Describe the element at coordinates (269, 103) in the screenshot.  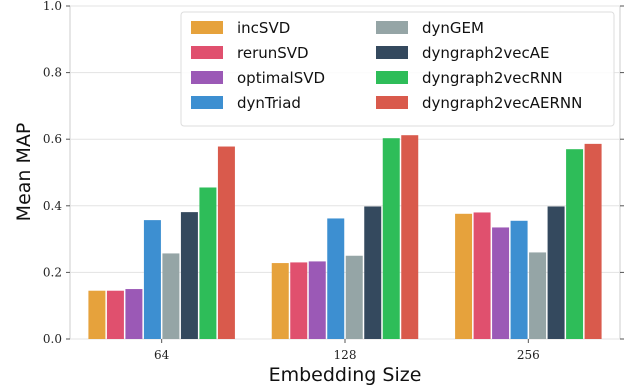
I see `legend-label-dynTriad: dynTriad` at that location.